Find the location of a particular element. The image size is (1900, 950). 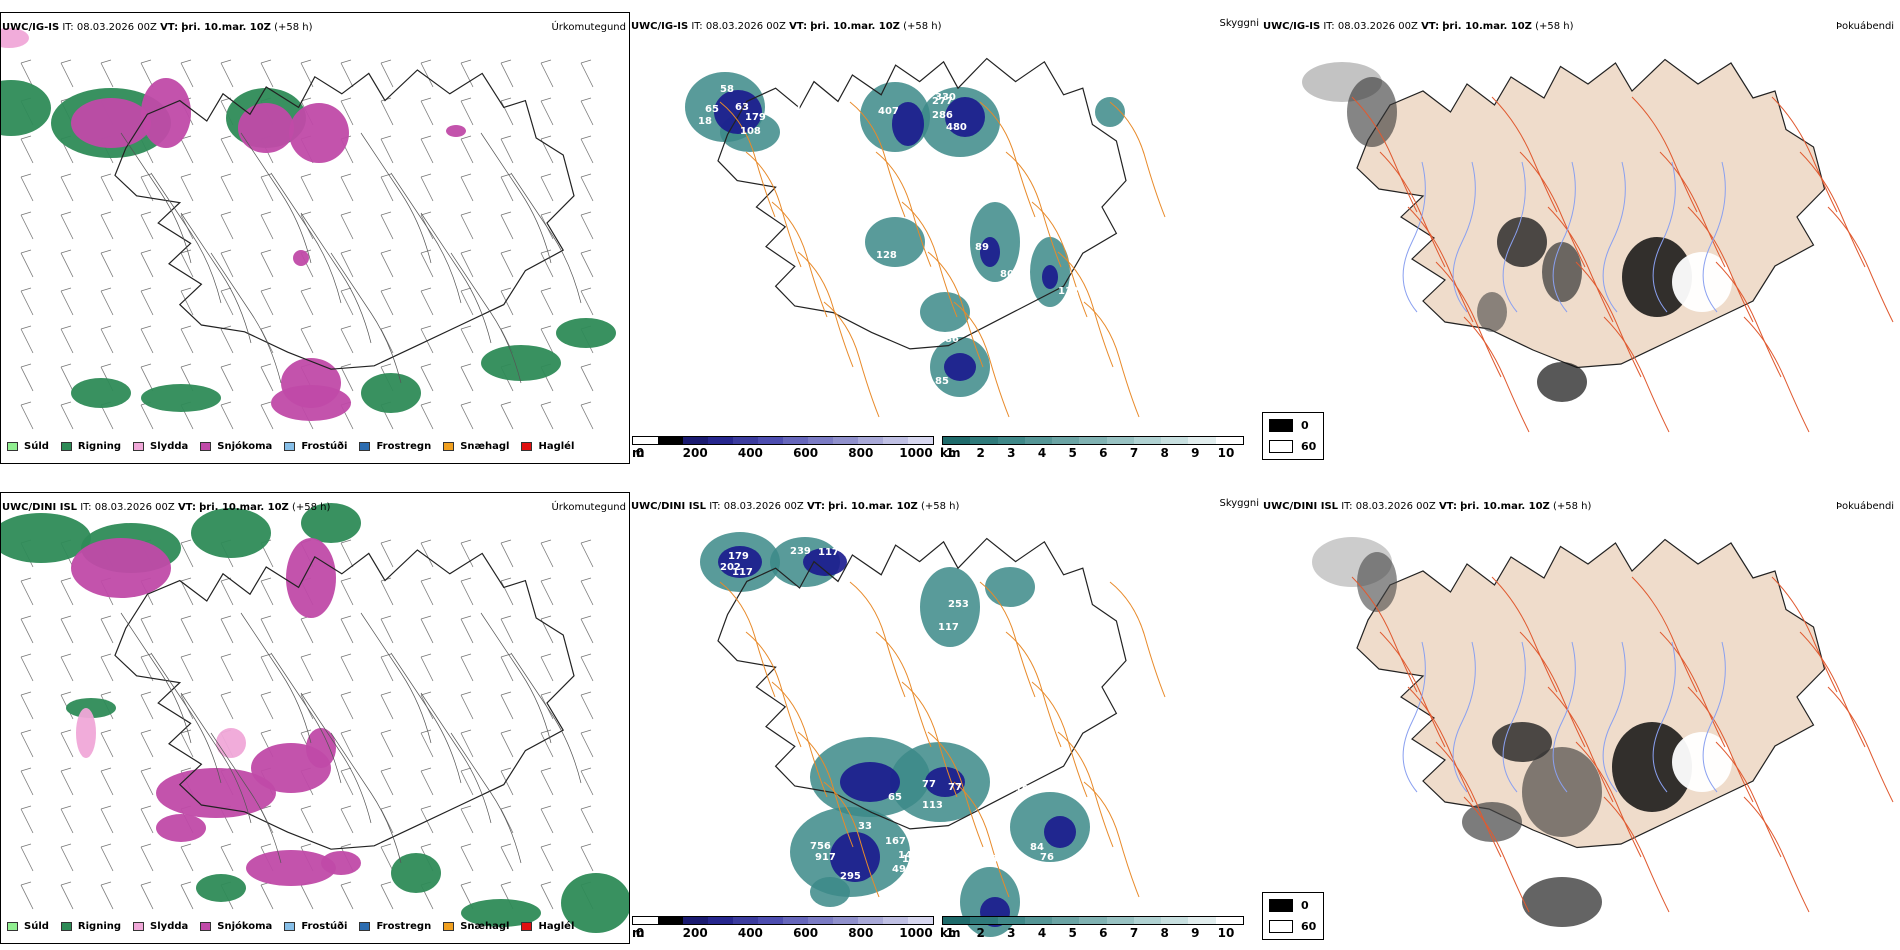

visibility-colorbar-row1: 1 2 3 4 5 6 7 8 9 10 km is located at coordinates (1092, 448).